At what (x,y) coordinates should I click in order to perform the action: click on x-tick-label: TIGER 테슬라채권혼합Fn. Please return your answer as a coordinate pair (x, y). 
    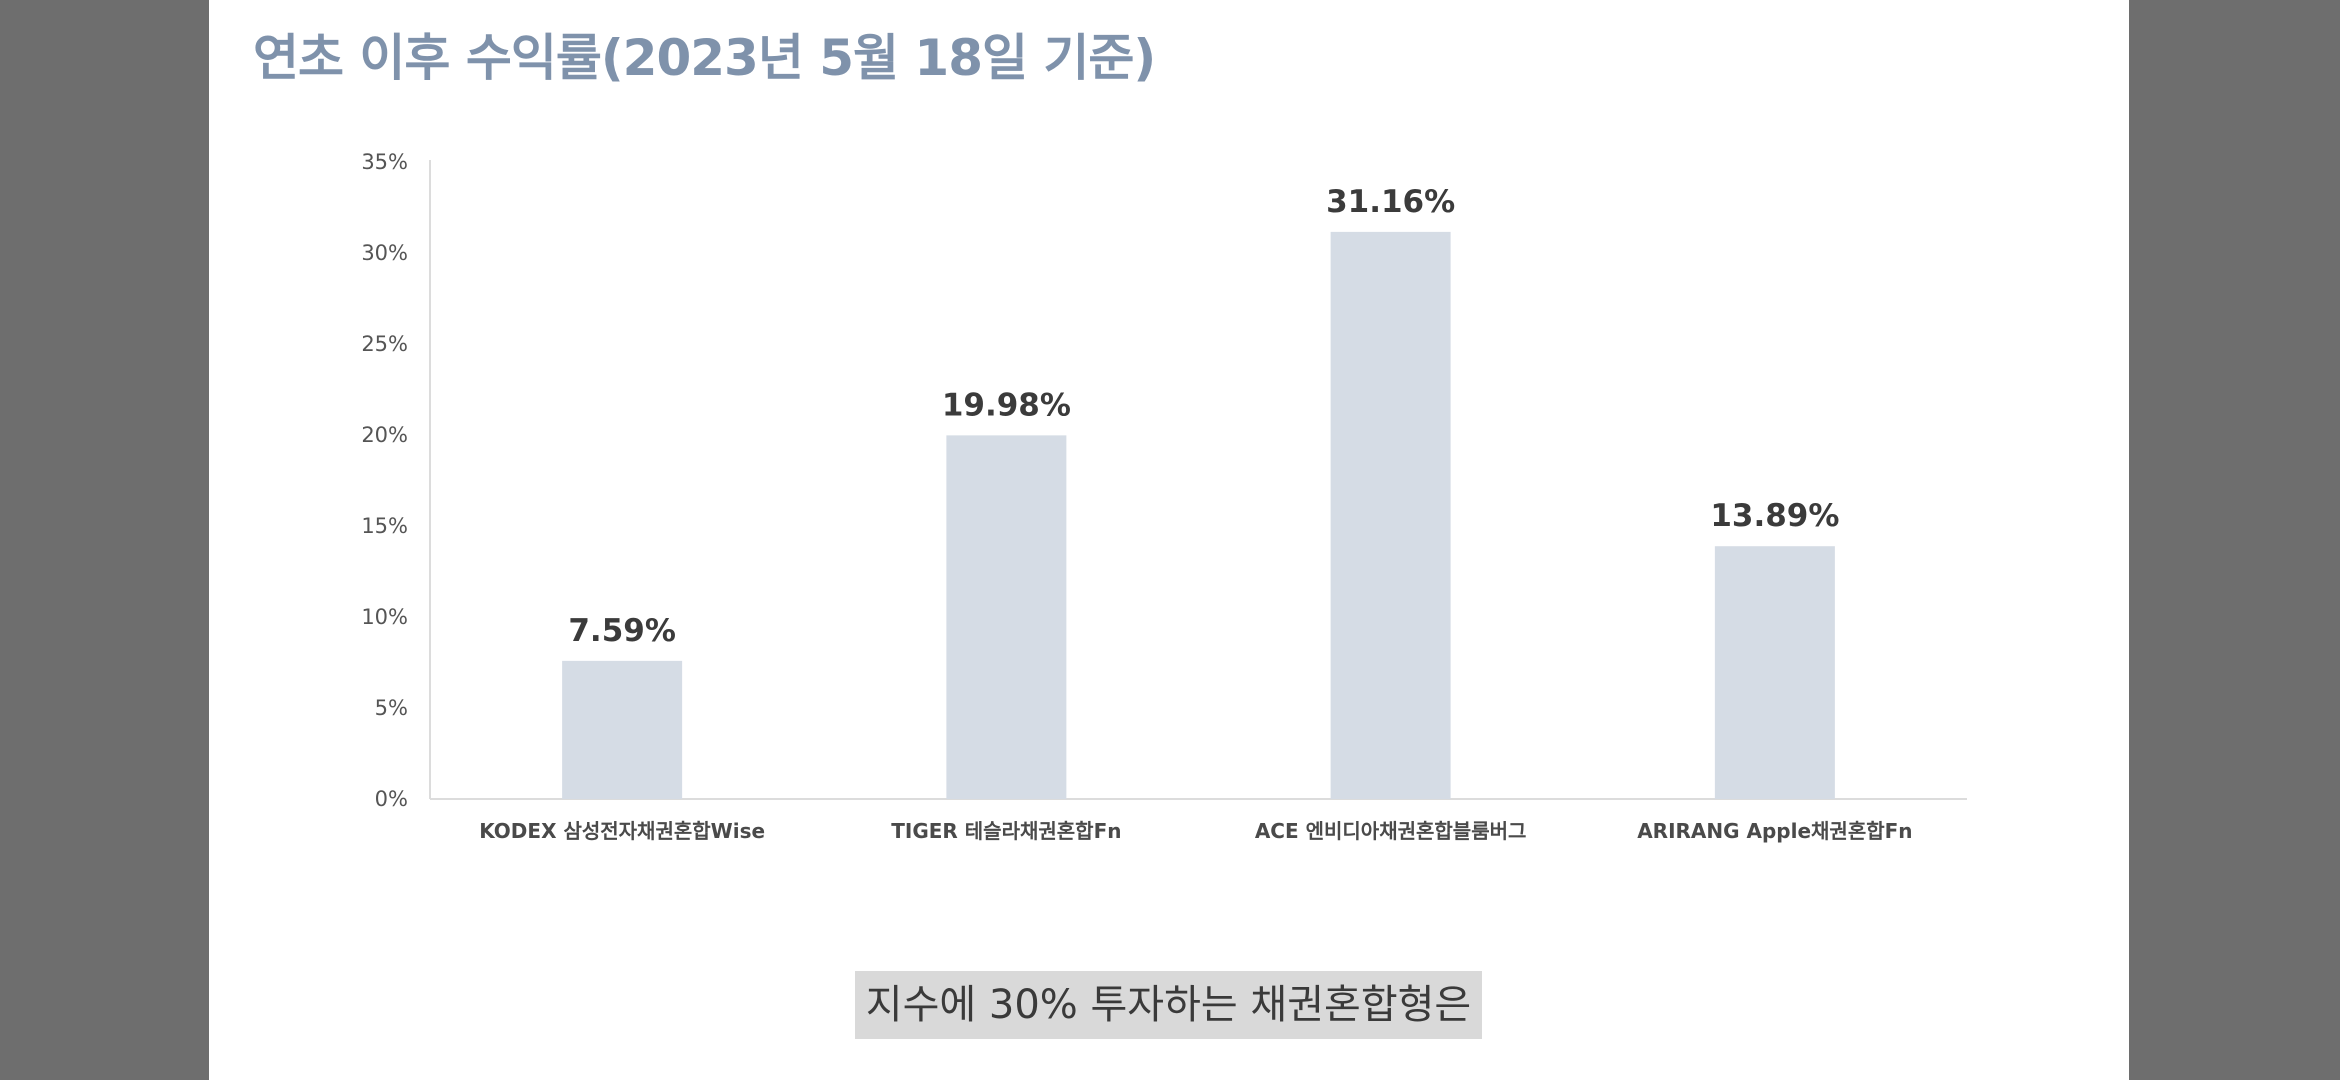
    Looking at the image, I should click on (1006, 831).